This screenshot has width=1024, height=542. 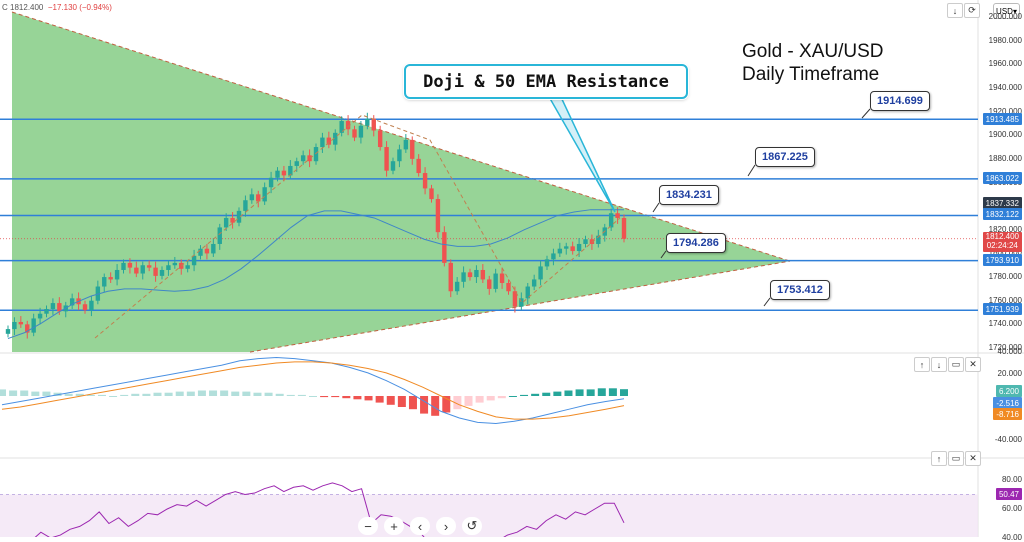 What do you see at coordinates (956, 364) in the screenshot?
I see `macd-maximize-button: ▭` at bounding box center [956, 364].